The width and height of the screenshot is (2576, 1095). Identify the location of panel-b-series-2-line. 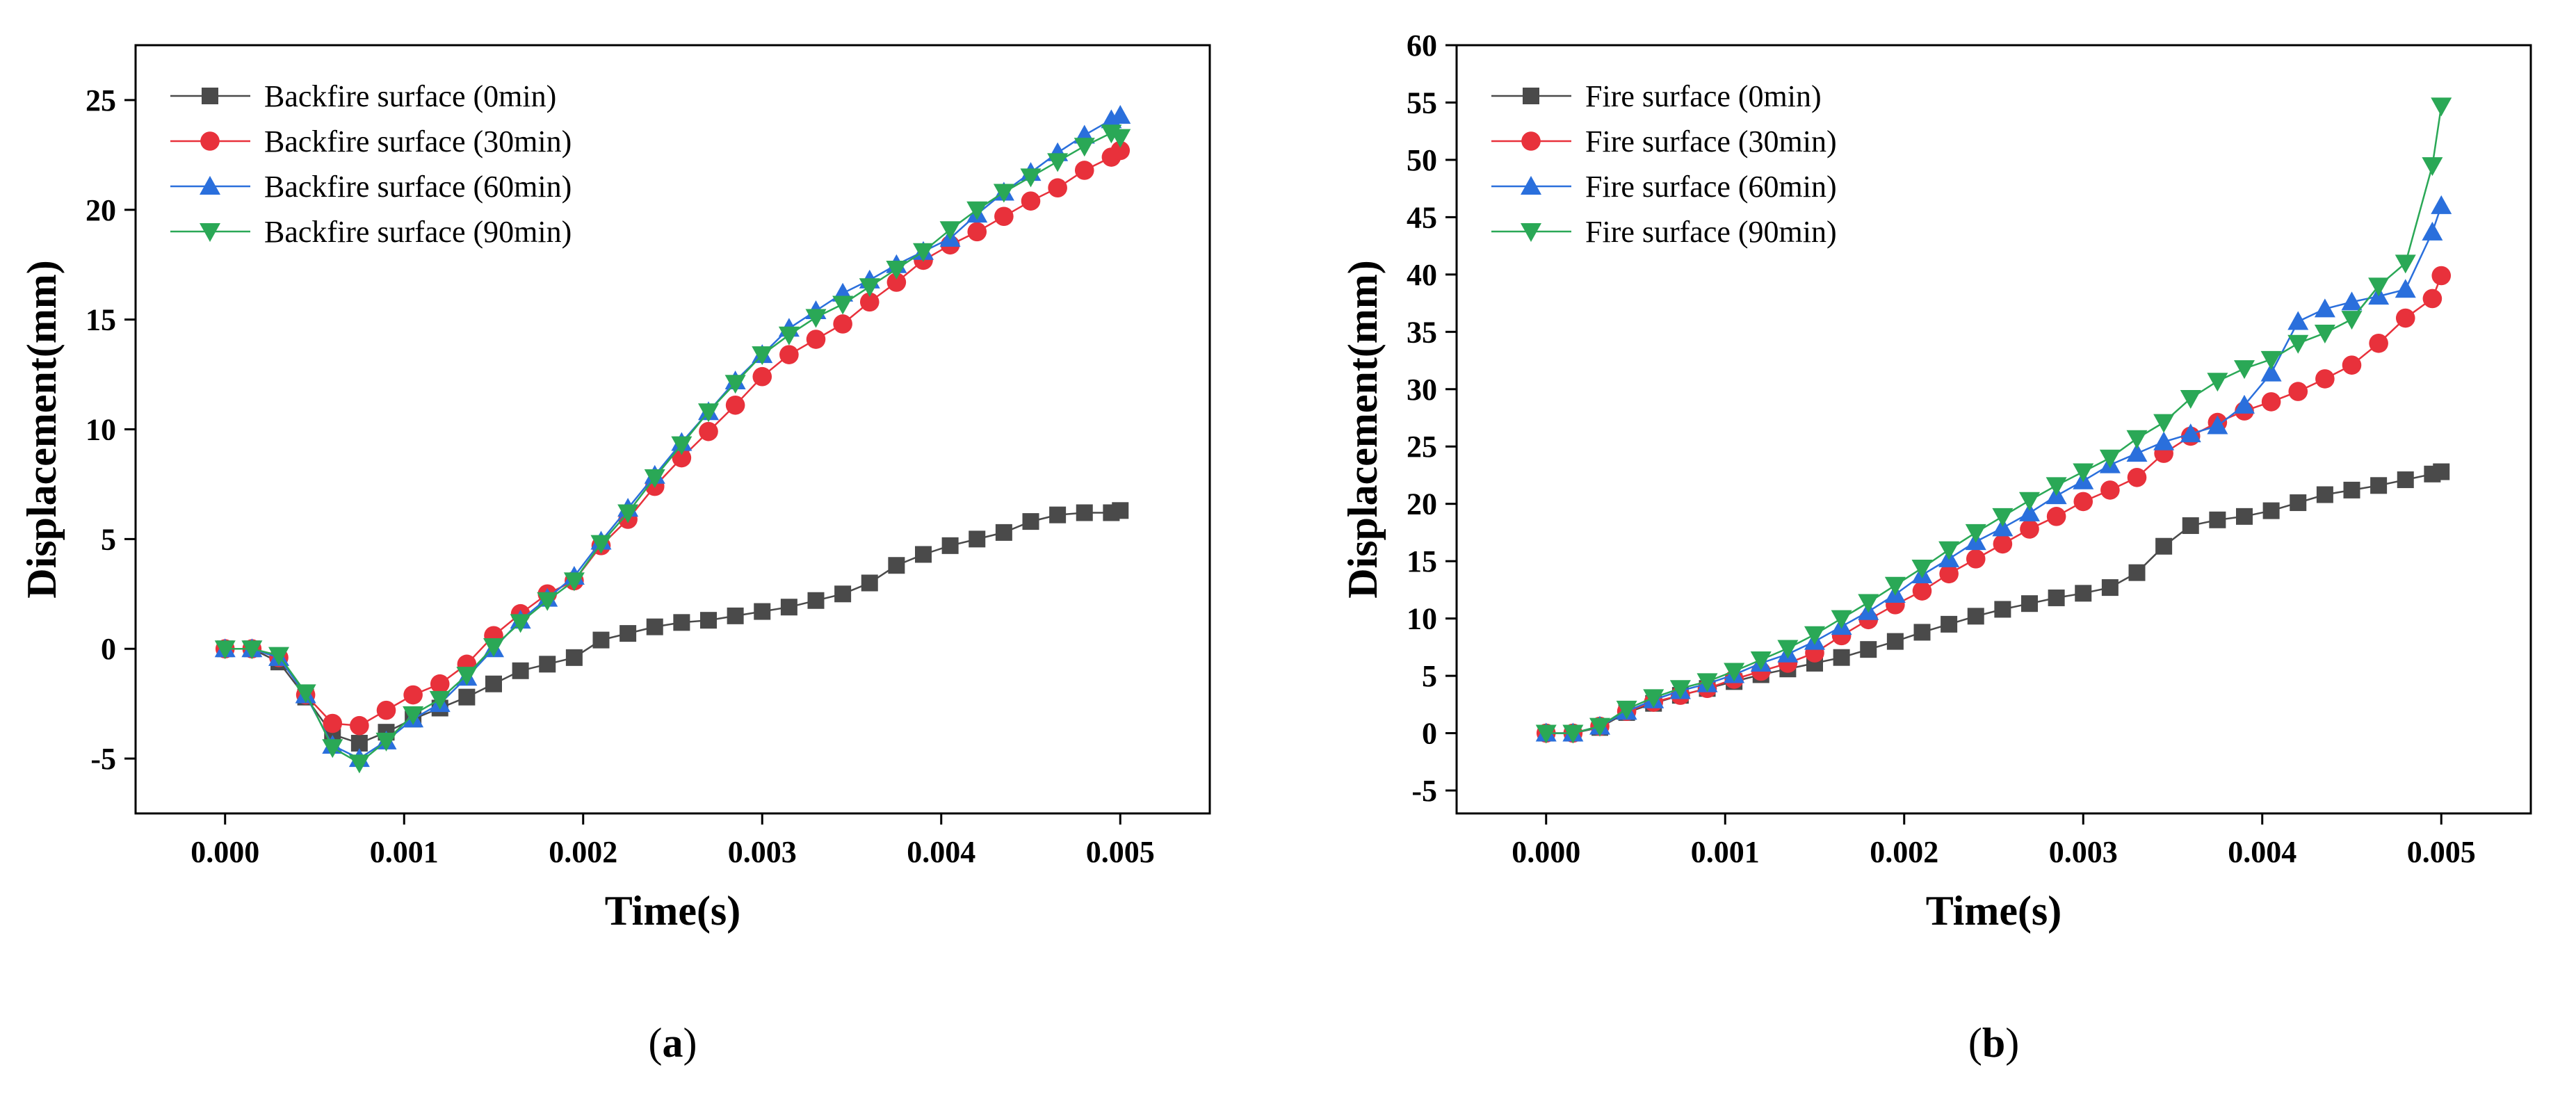
(1994, 504).